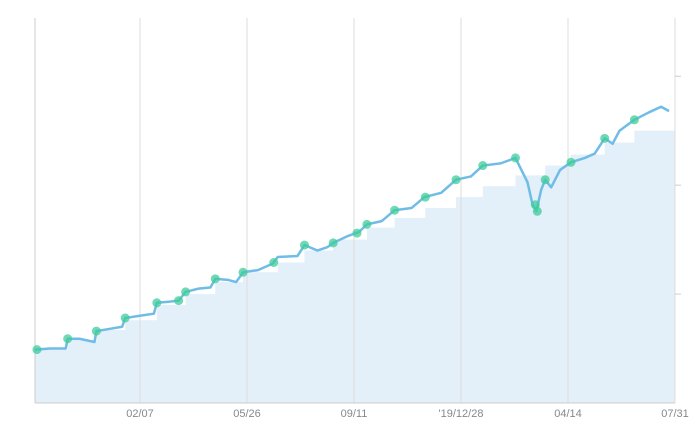  I want to click on x-tick-label: 09/11, so click(354, 414).